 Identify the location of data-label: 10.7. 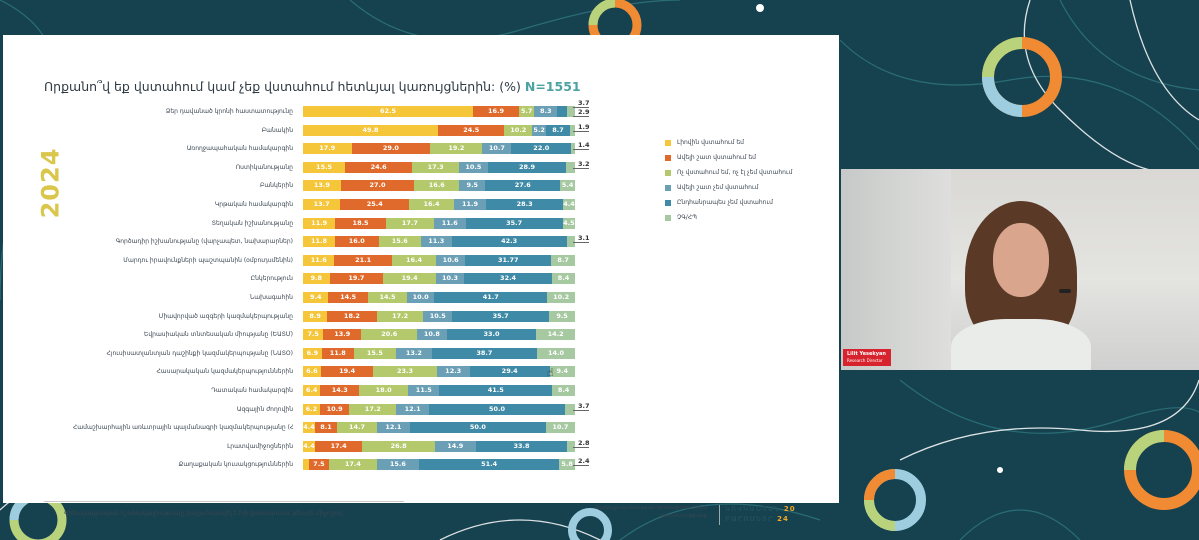
(496, 148).